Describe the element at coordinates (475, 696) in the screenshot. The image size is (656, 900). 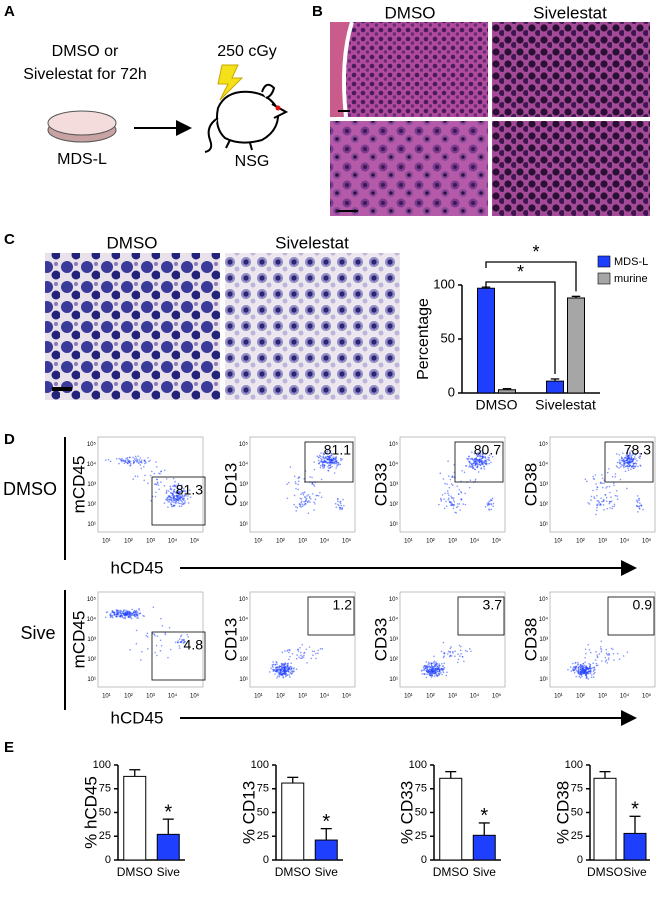
I see `x-tick-label: 10⁴` at that location.